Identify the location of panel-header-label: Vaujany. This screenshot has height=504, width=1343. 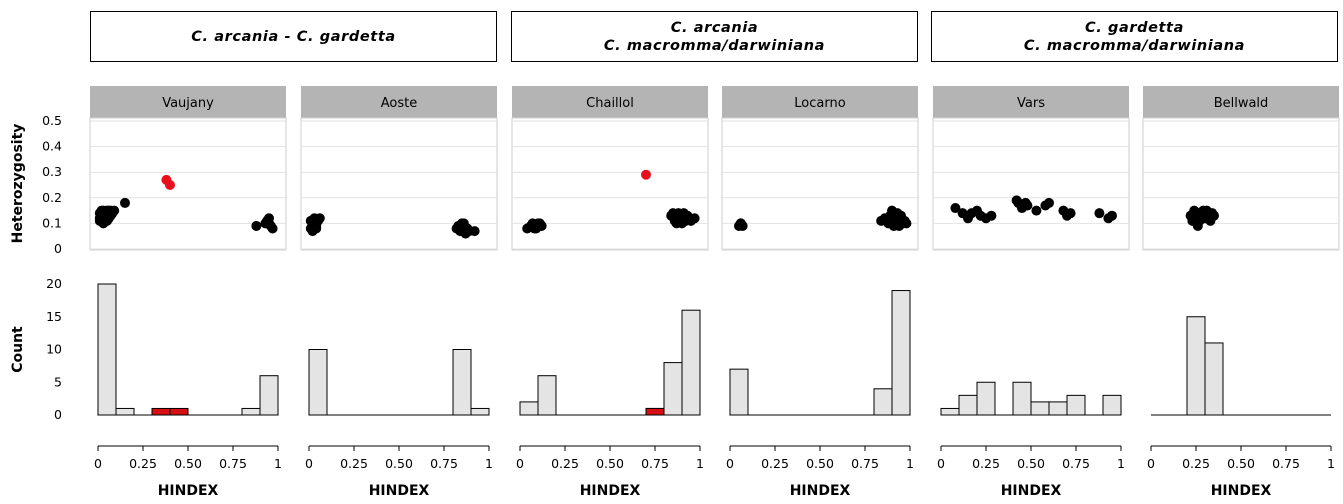
(188, 103).